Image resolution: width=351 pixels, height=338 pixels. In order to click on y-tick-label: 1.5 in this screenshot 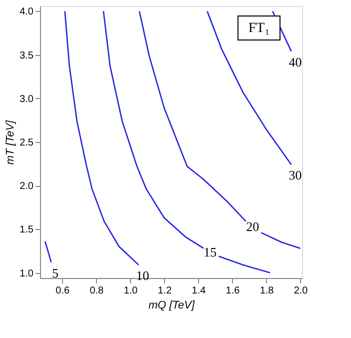, I will do `click(27, 230)`.